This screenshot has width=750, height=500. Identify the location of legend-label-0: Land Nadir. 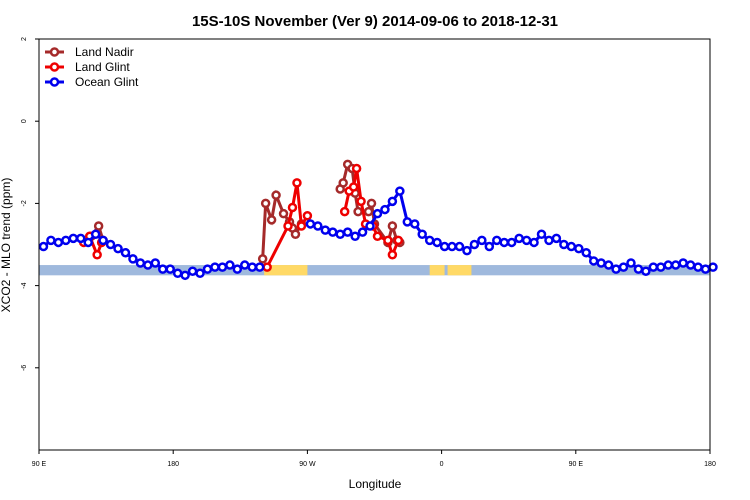
(104, 52).